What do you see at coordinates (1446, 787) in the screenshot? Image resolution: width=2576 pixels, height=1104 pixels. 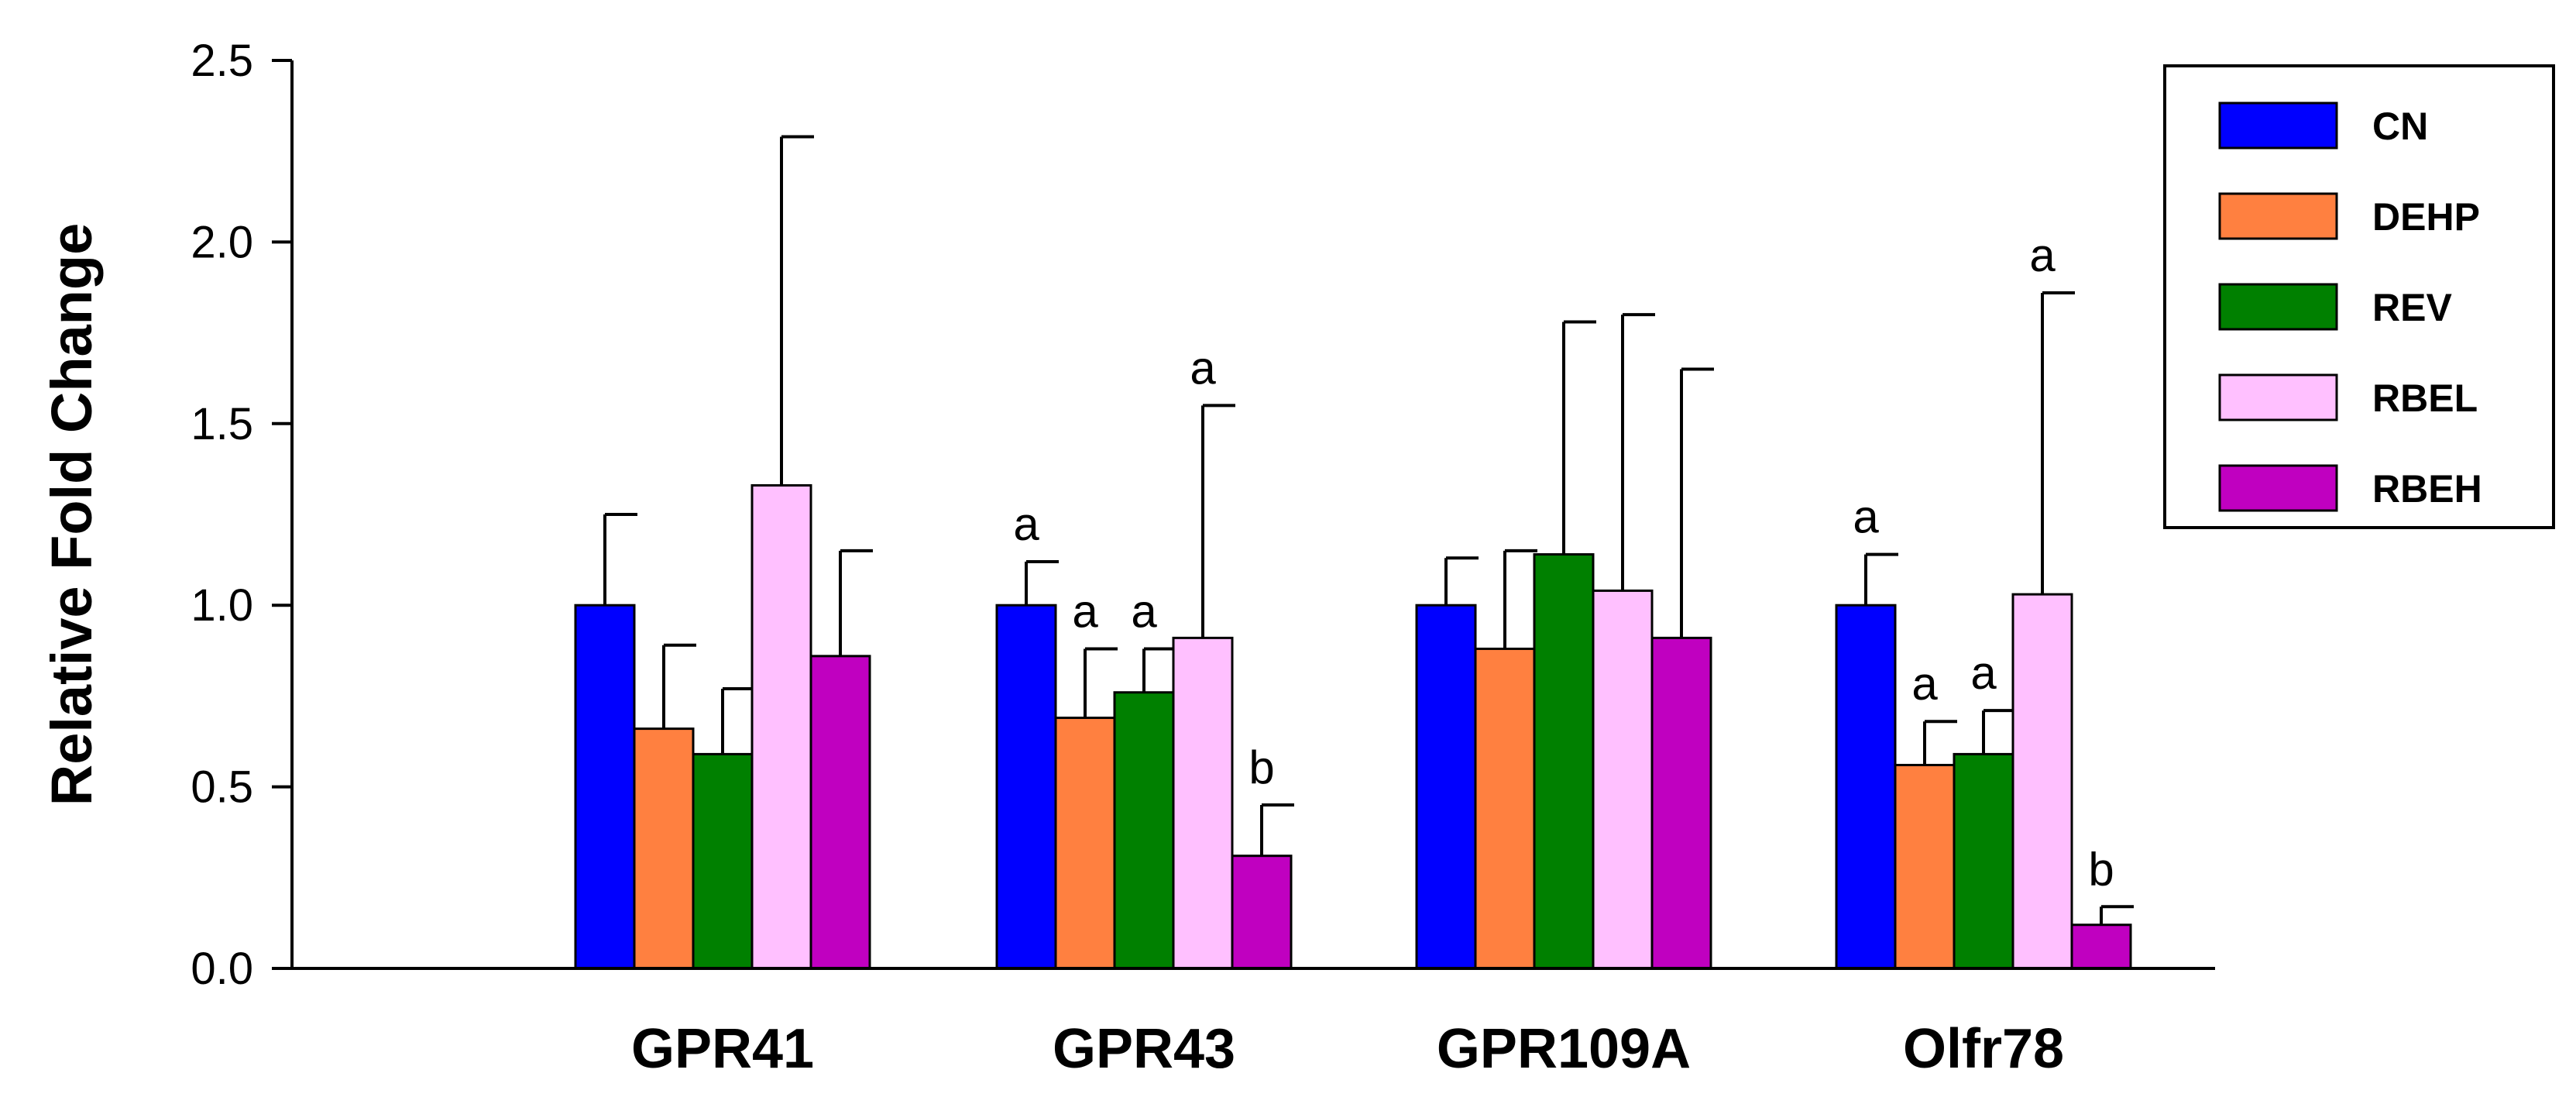 I see `bar-cn-gpr109a` at bounding box center [1446, 787].